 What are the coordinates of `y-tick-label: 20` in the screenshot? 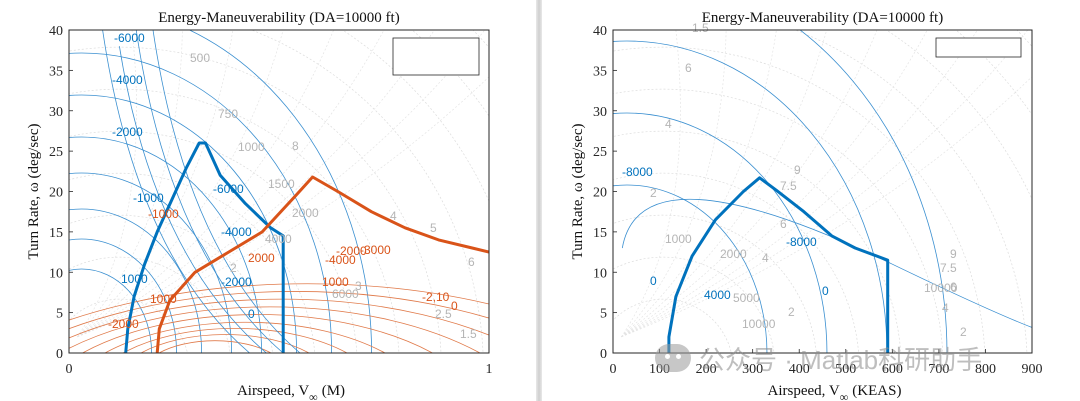 It's located at (56, 193).